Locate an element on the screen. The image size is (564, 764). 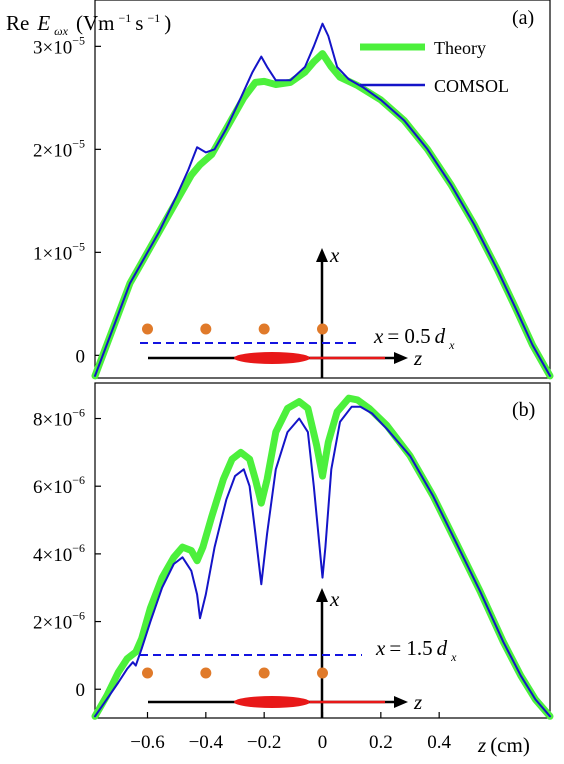
x-tick-label: −0.6 is located at coordinates (147, 742).